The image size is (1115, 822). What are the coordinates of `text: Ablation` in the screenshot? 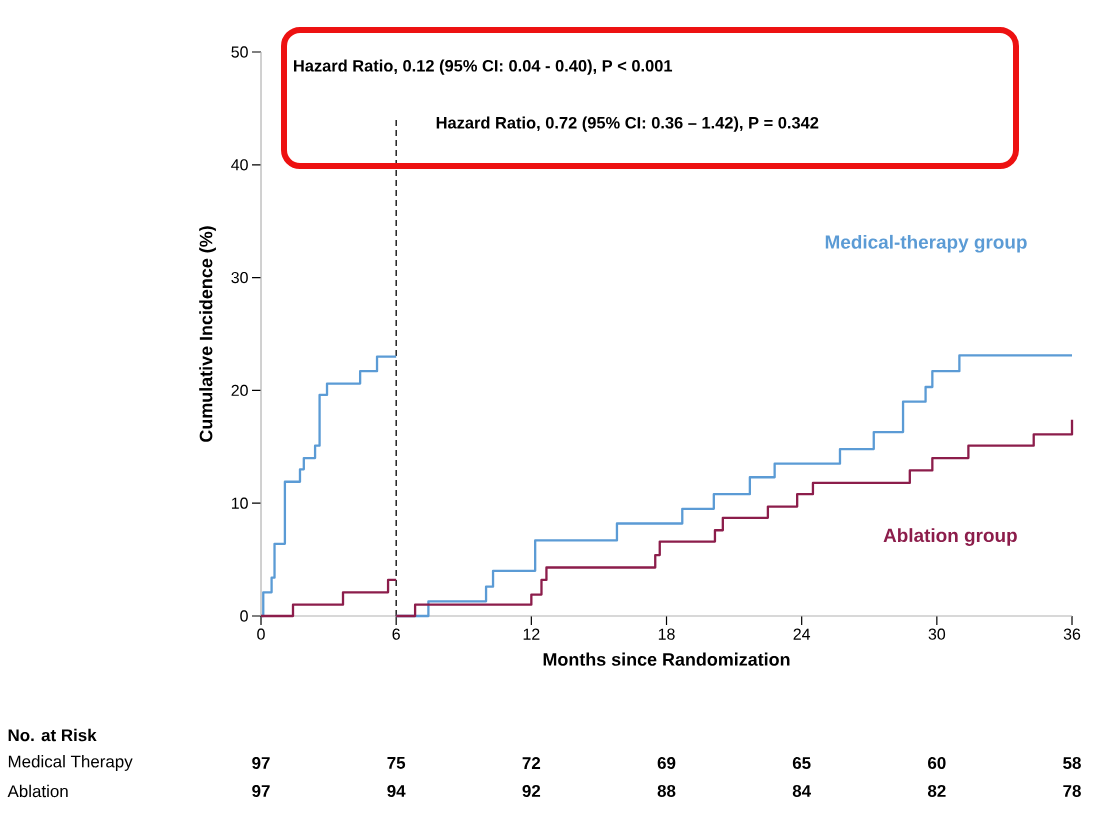 It's located at (37, 791).